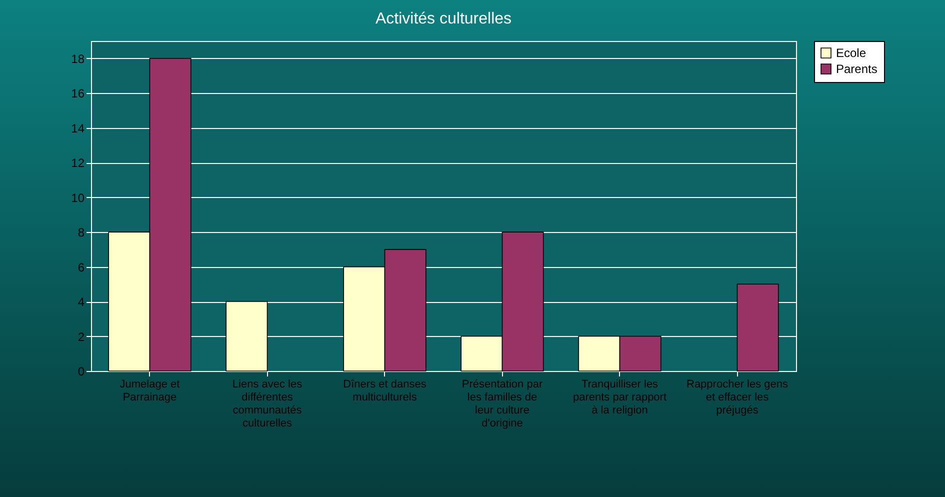  Describe the element at coordinates (150, 391) in the screenshot. I see `x-tick-label: Jumelage et Parrainage` at that location.